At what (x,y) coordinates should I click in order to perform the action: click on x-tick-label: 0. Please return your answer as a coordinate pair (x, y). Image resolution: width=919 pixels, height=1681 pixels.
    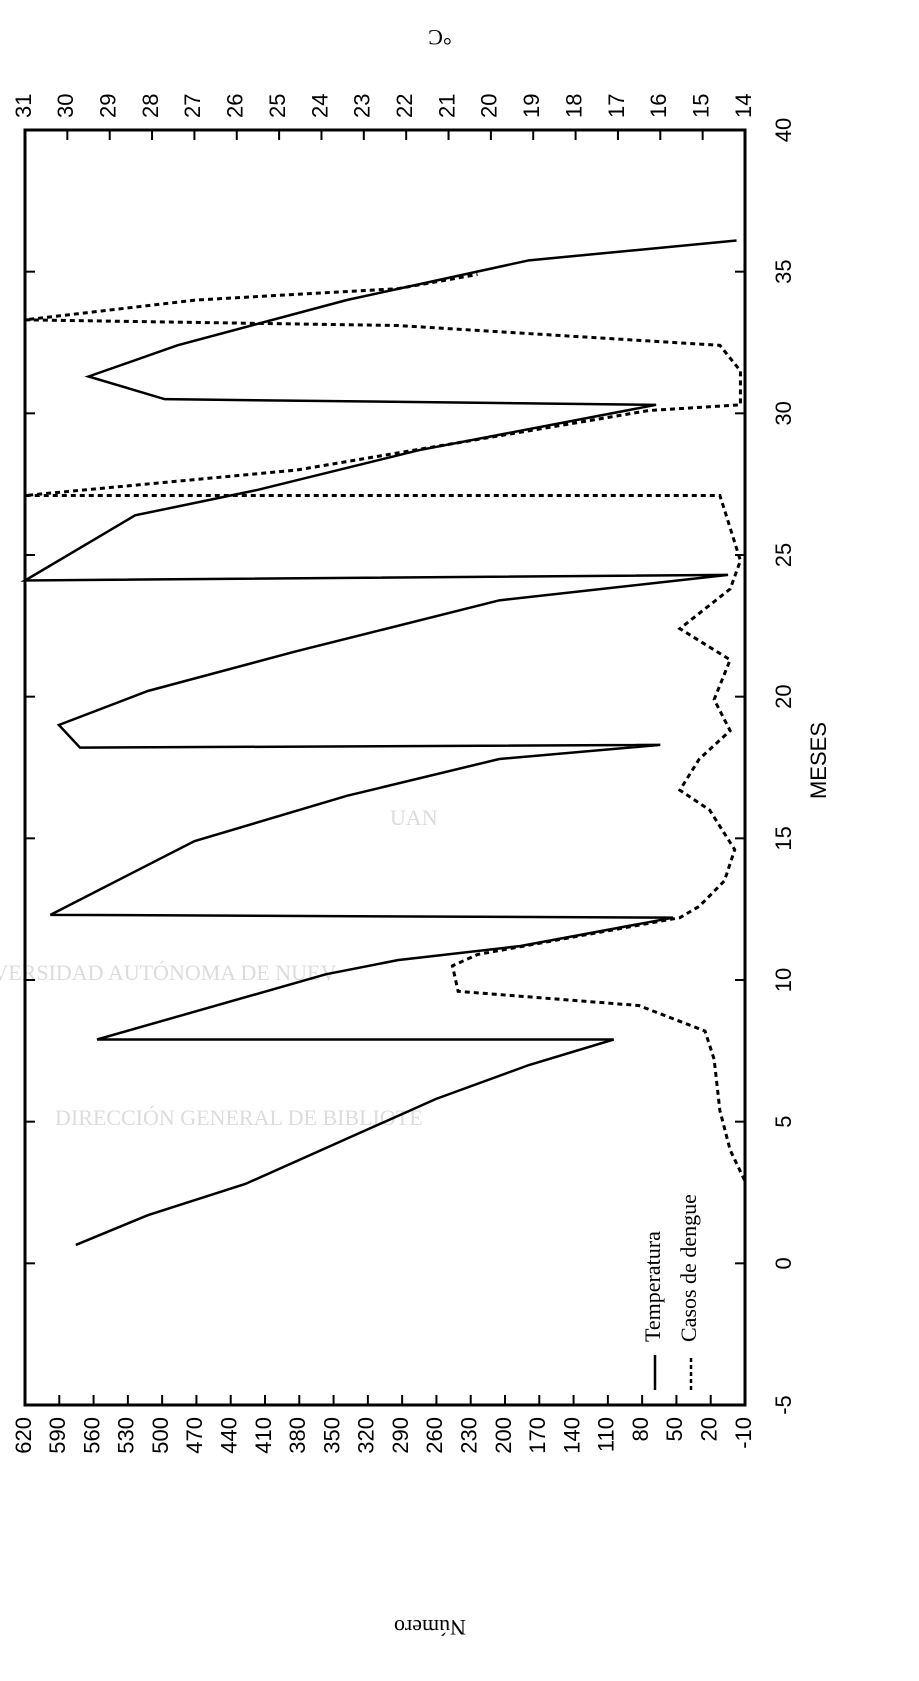
    Looking at the image, I should click on (783, 1263).